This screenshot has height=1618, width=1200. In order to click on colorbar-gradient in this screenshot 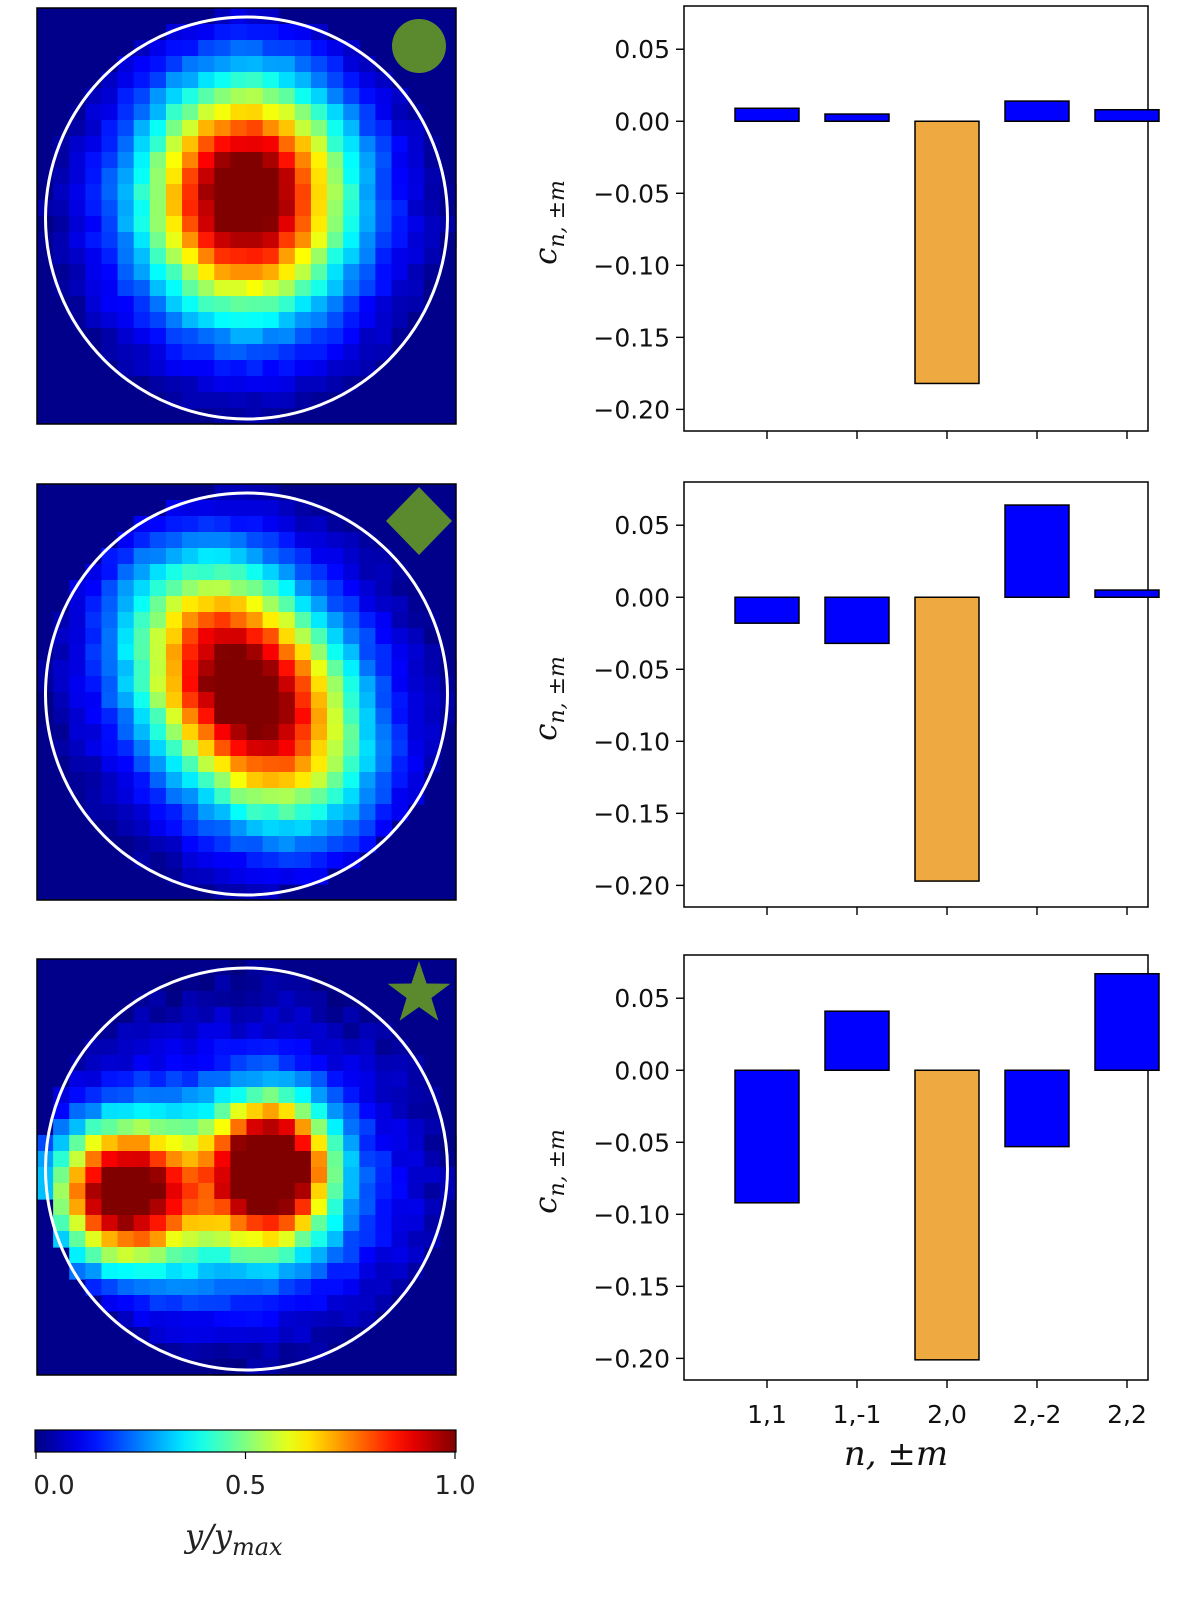, I will do `click(245, 1441)`.